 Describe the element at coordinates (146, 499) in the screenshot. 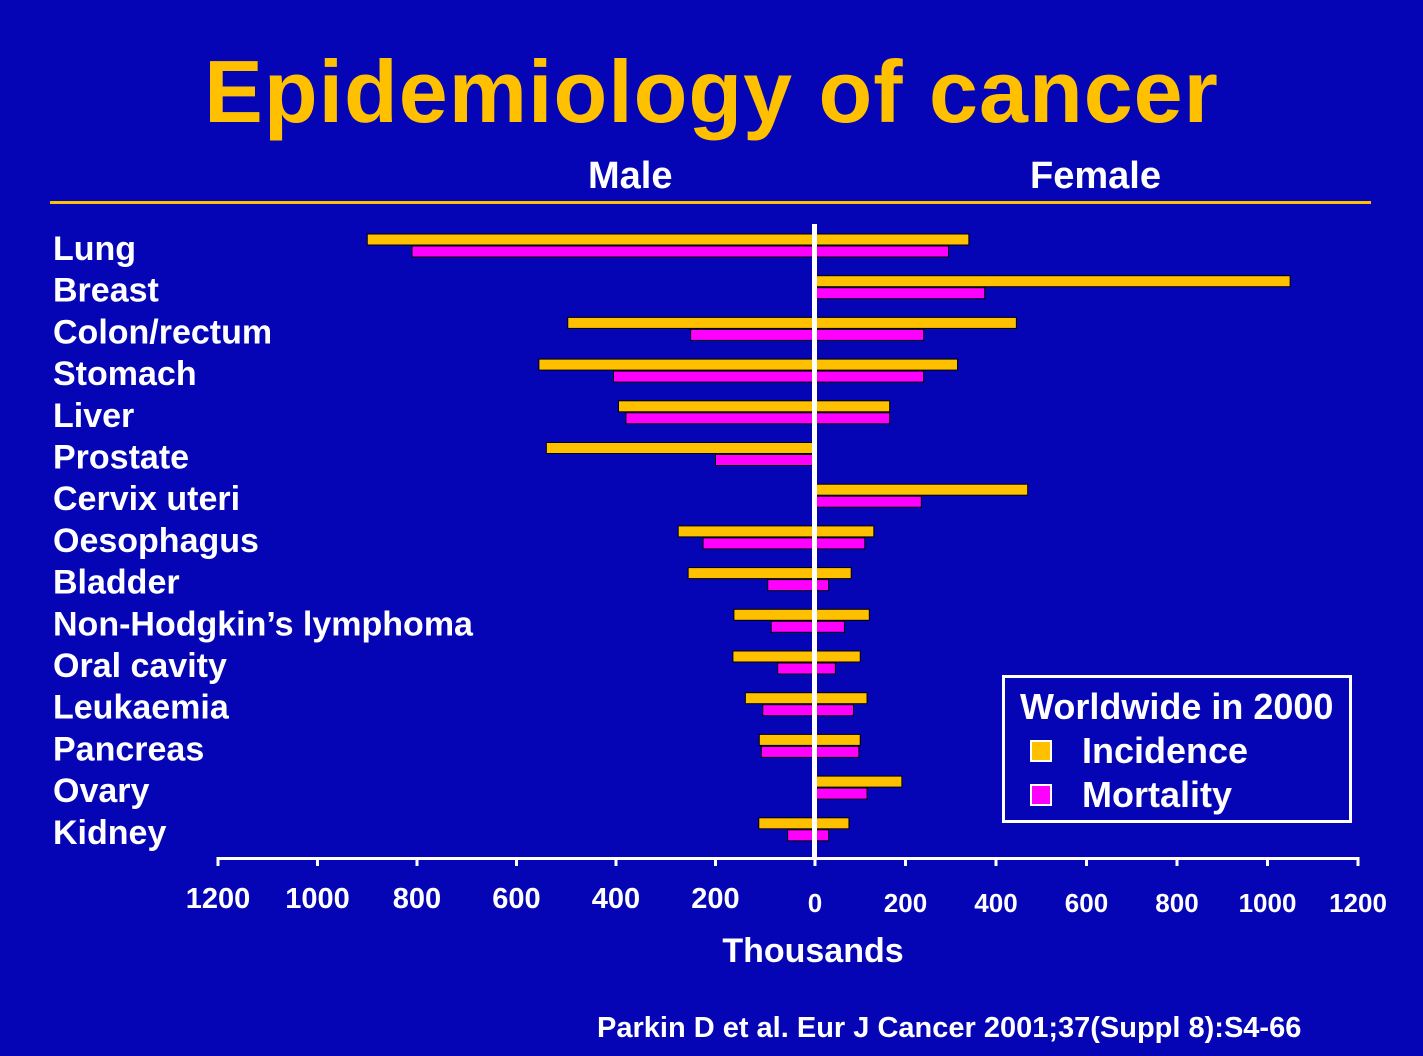

I see `category-label-cervix-uteri: Cervix uteri` at that location.